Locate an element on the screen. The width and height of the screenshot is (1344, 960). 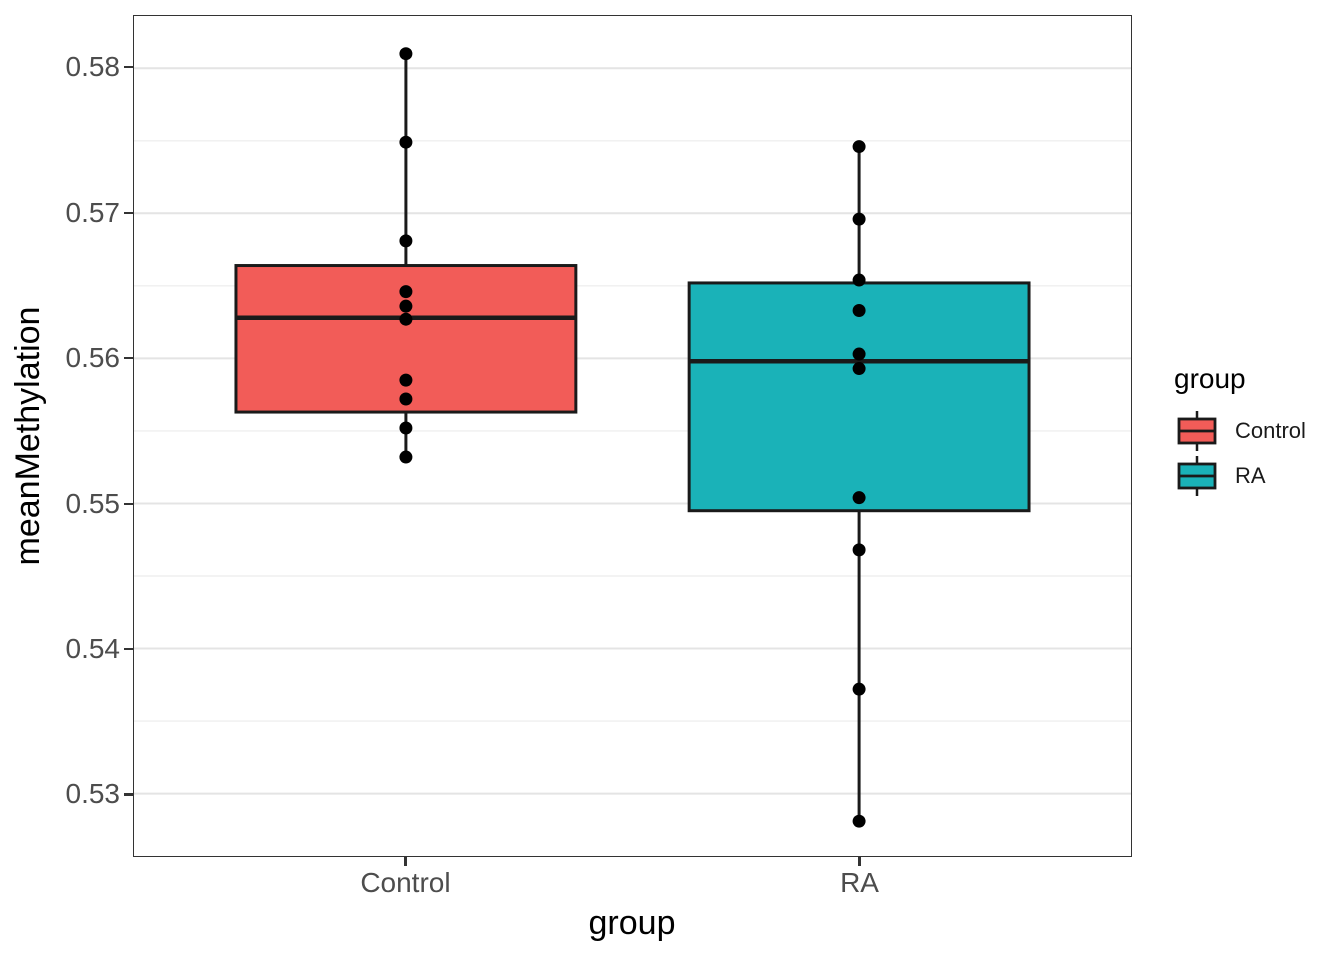
x-tick-label-control: Control is located at coordinates (405, 882).